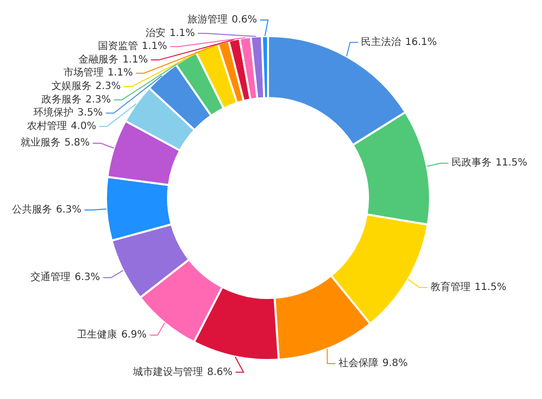 This screenshot has height=399, width=542. Describe the element at coordinates (32, 210) in the screenshot. I see `slice-label: 公共服务` at that location.